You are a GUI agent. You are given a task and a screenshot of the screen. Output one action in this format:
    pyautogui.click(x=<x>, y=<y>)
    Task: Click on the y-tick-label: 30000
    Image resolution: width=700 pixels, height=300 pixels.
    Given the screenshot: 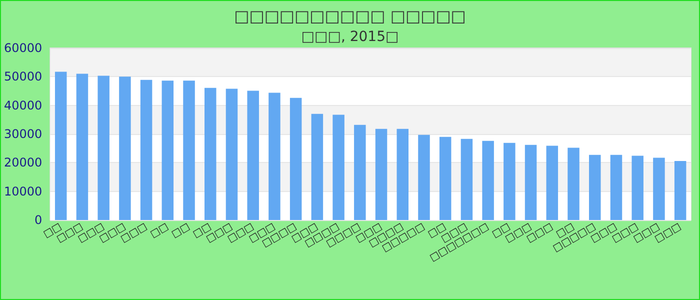 What is the action you would take?
    pyautogui.click(x=23, y=134)
    